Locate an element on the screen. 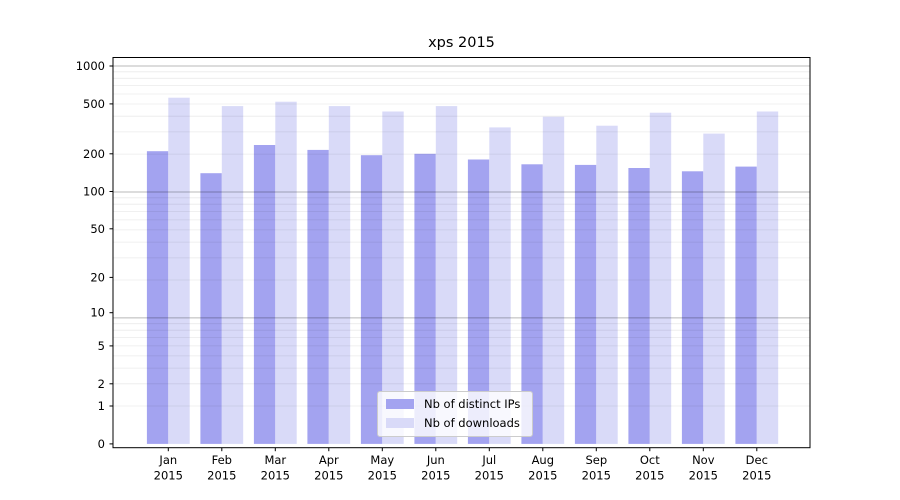 The width and height of the screenshot is (900, 500). y-tick-label: 10 is located at coordinates (97, 313).